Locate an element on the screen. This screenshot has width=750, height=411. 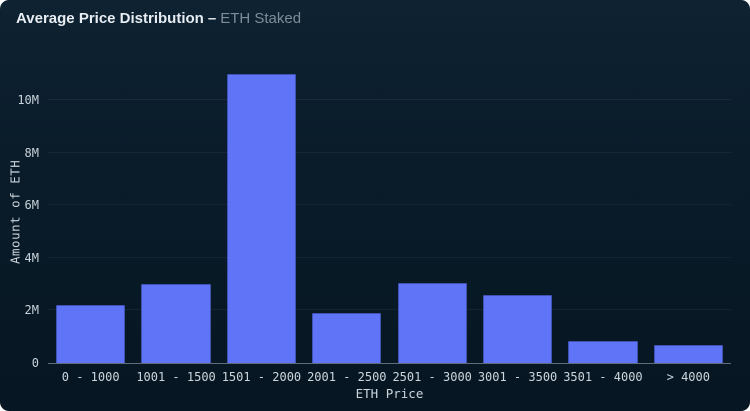
x-tick-label-1501-2000: 1501 - 2000 is located at coordinates (261, 377).